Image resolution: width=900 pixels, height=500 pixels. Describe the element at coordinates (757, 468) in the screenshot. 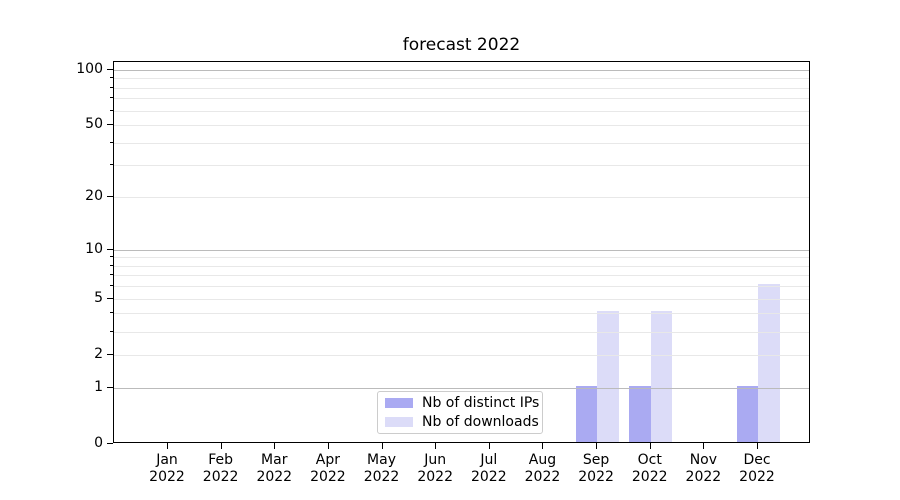

I see `x-tick-label: Dec 2022` at that location.